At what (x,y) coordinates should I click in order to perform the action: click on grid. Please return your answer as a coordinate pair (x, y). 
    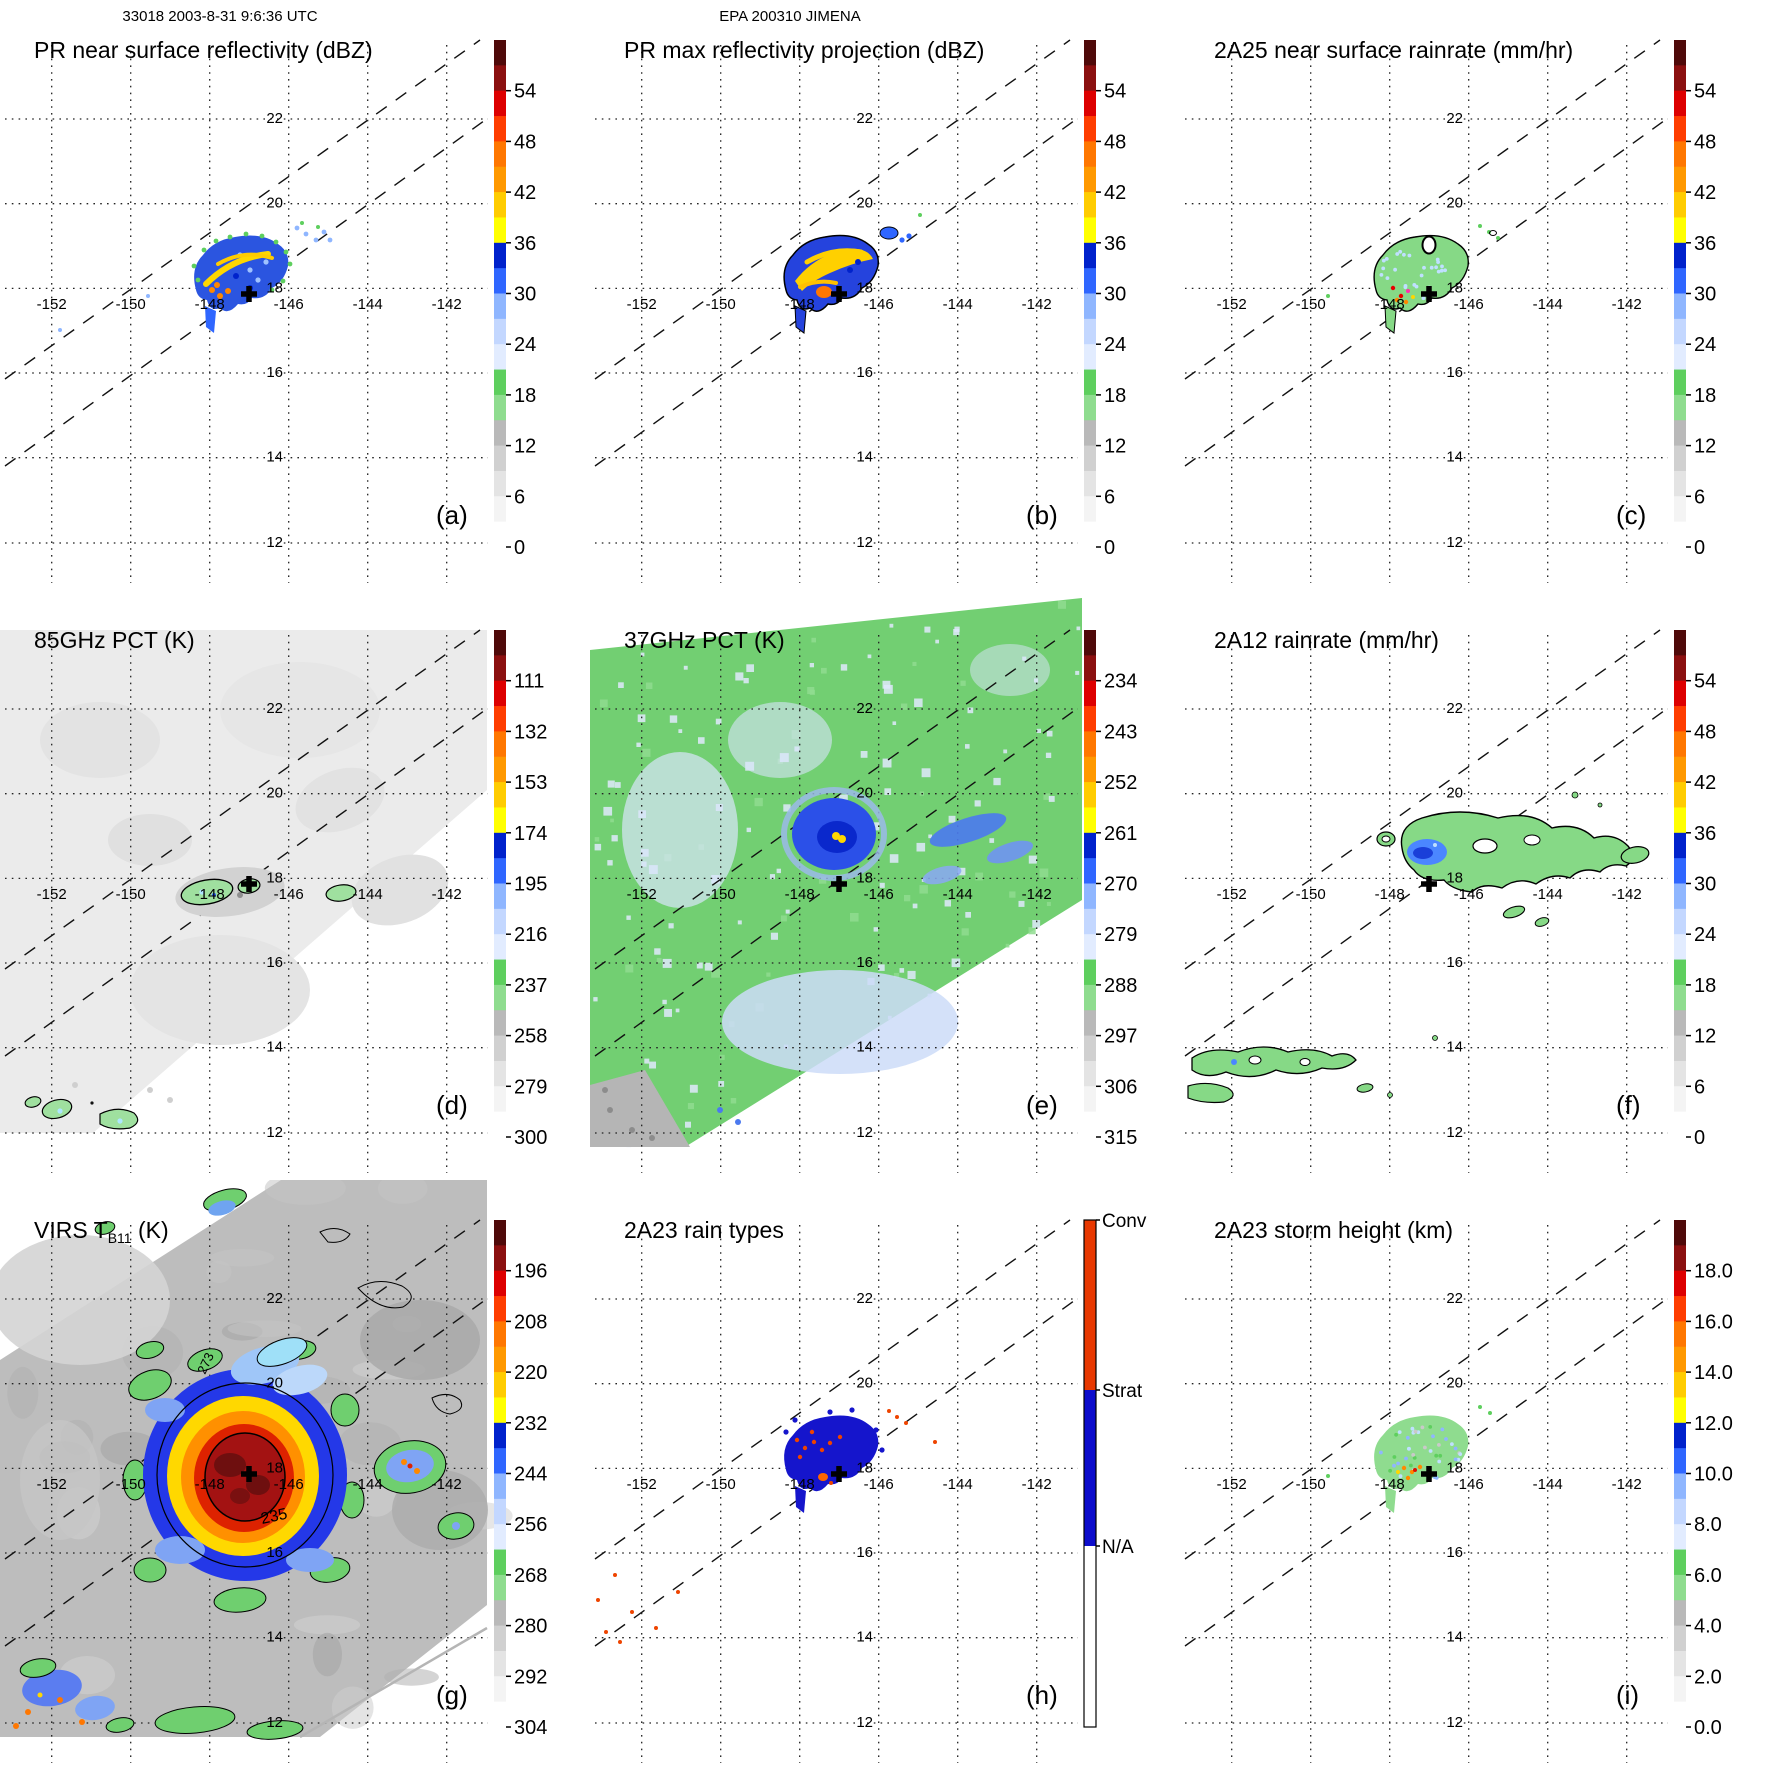
    Looking at the image, I should click on (246, 314).